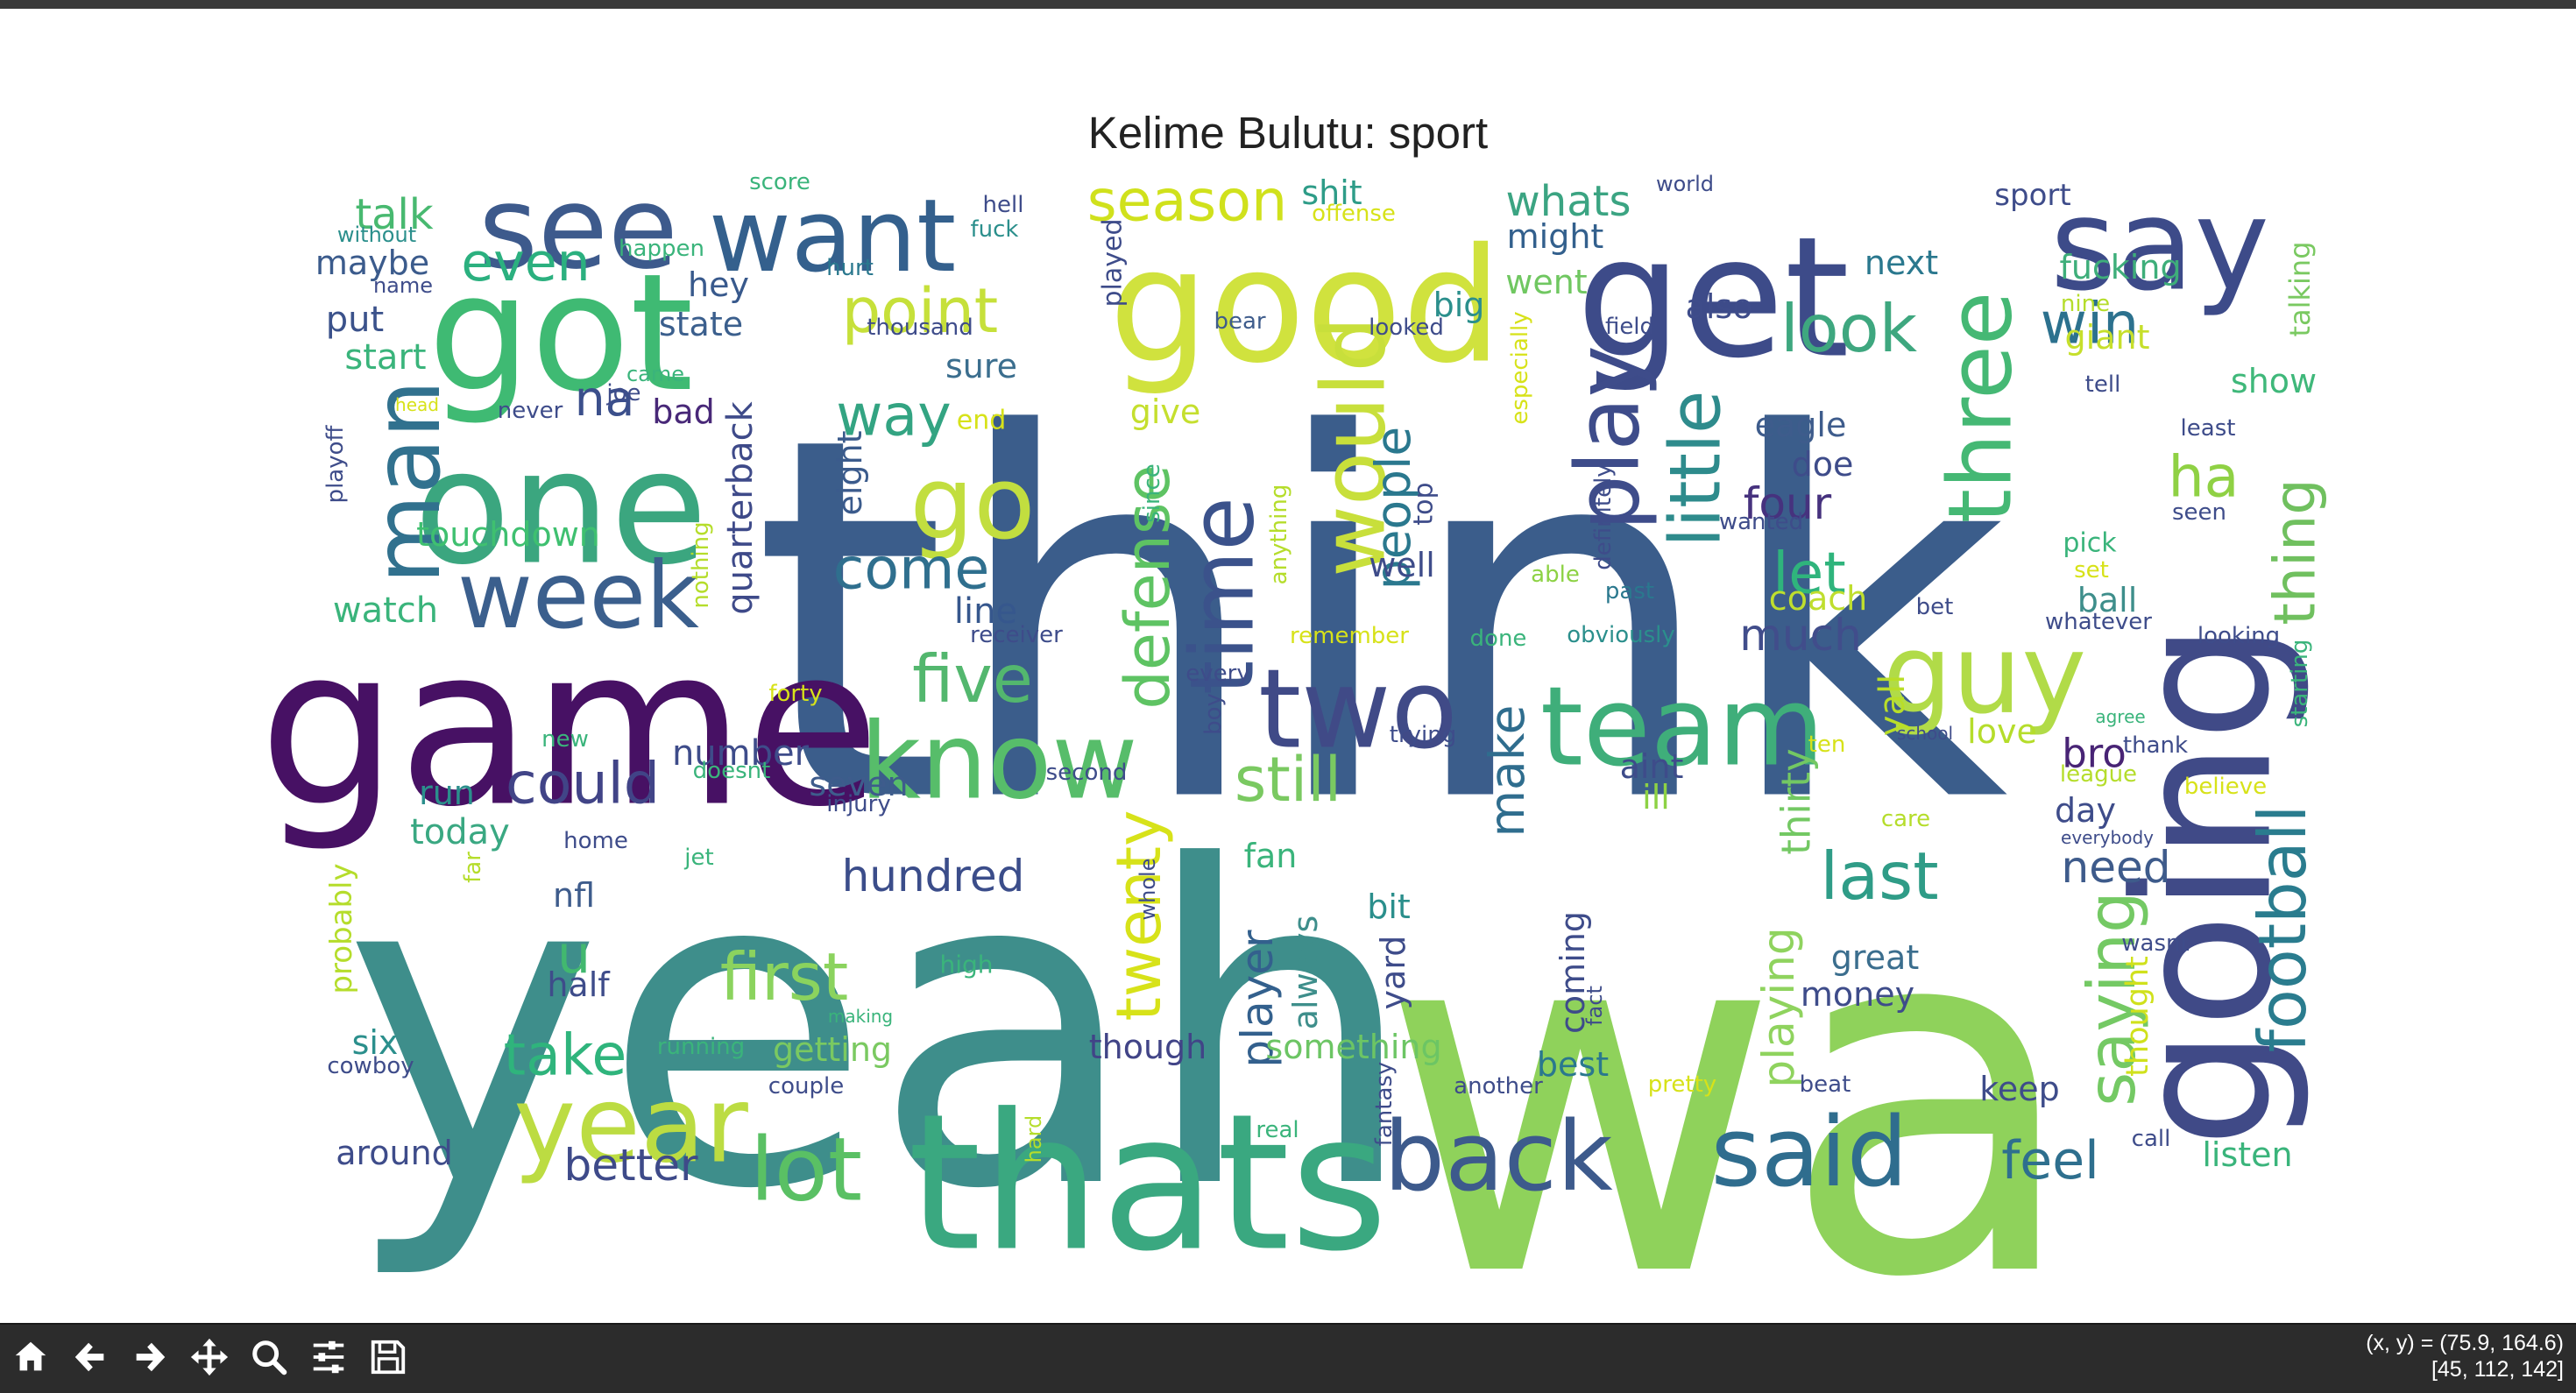  Describe the element at coordinates (1354, 214) in the screenshot. I see `word-offense: offense` at that location.